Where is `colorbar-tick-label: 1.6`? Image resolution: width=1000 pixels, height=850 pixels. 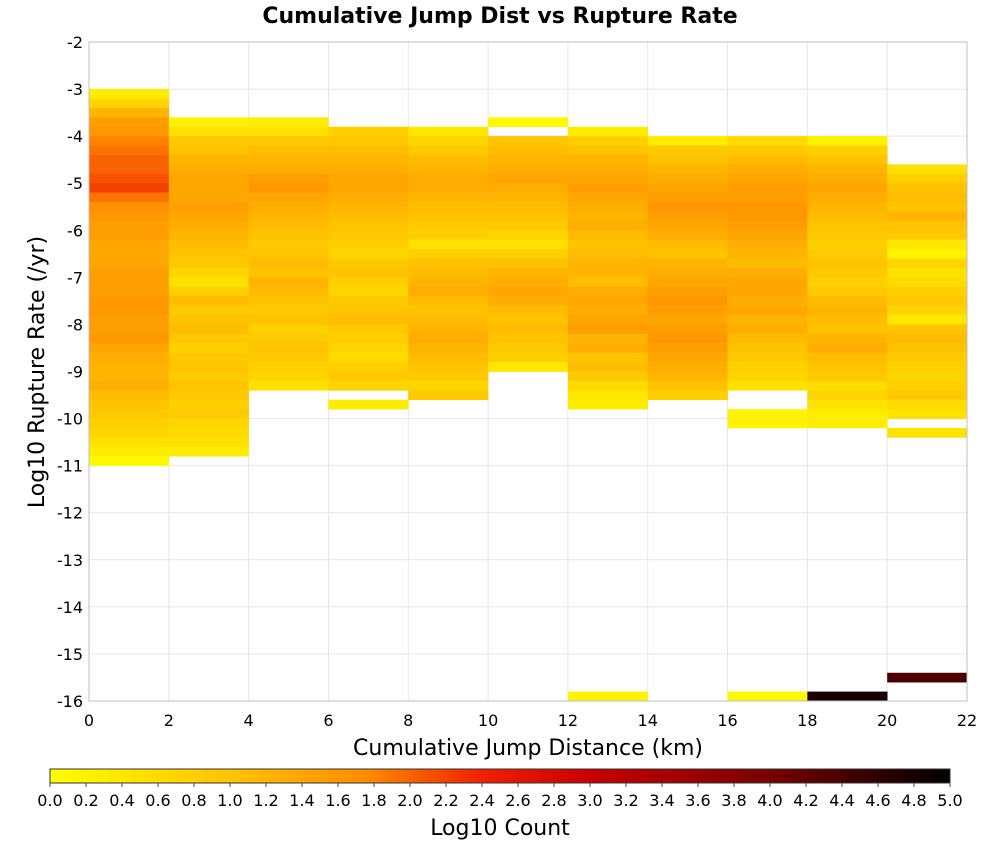 colorbar-tick-label: 1.6 is located at coordinates (337, 800).